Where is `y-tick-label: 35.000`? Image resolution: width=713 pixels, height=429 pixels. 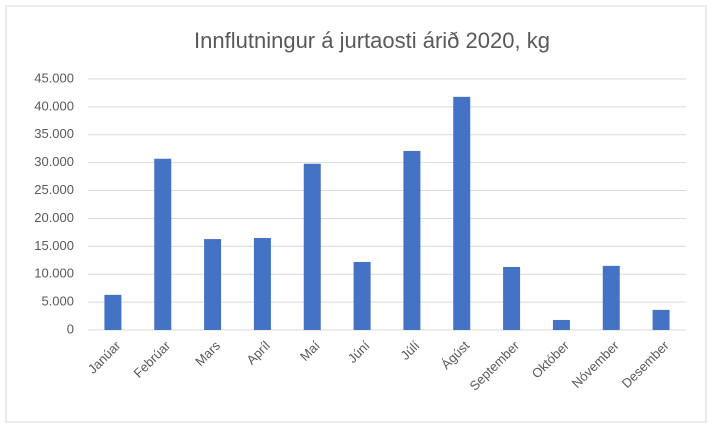 y-tick-label: 35.000 is located at coordinates (54, 133).